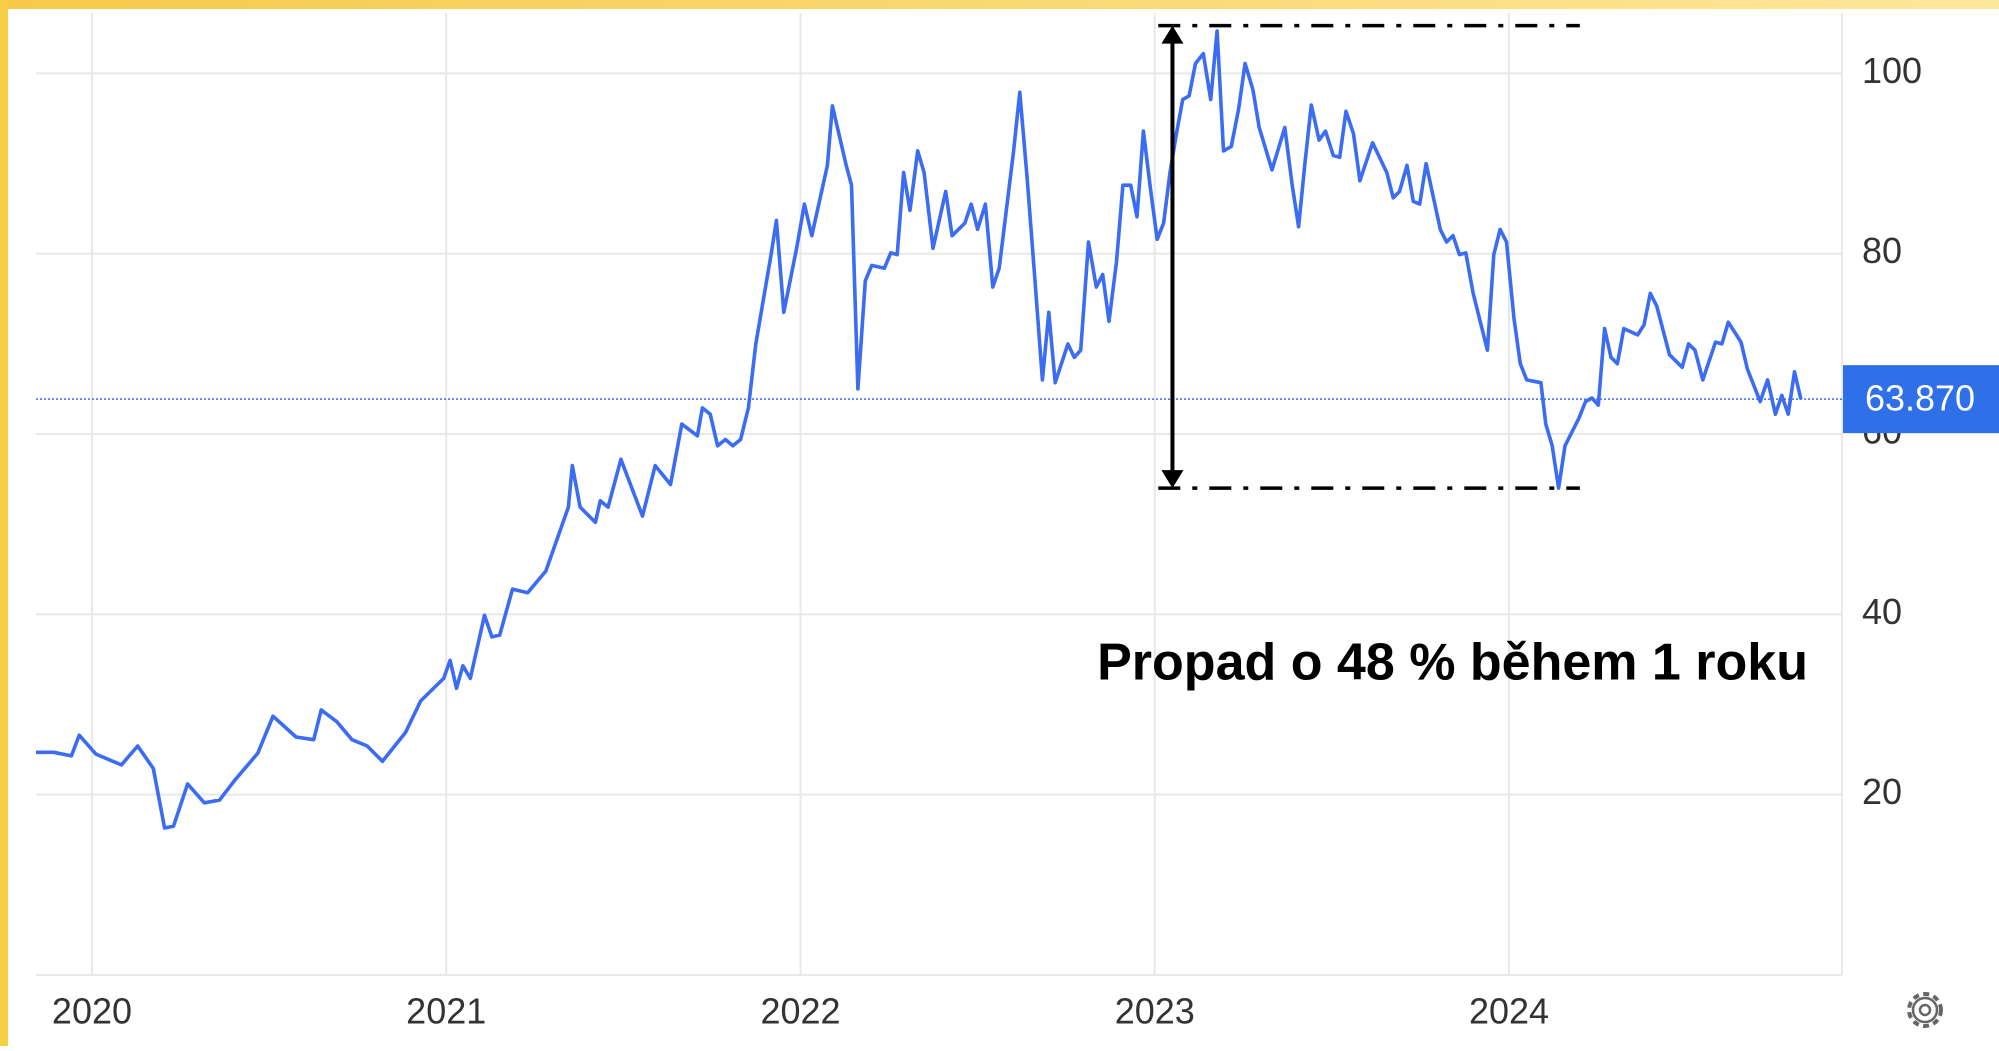 The image size is (1999, 1051). I want to click on y-tick-label: 20, so click(1882, 791).